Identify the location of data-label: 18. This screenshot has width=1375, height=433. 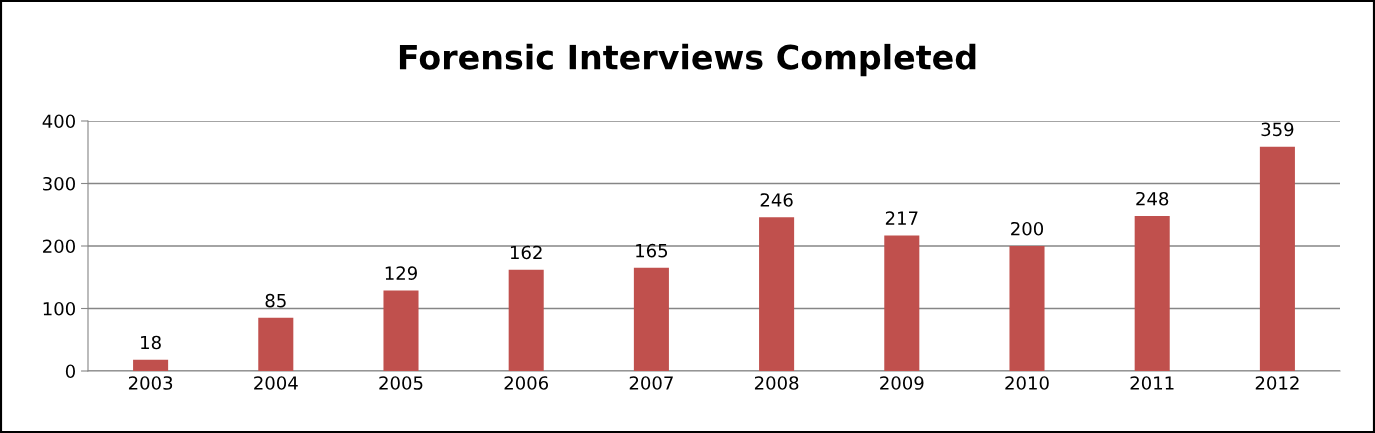
(151, 342).